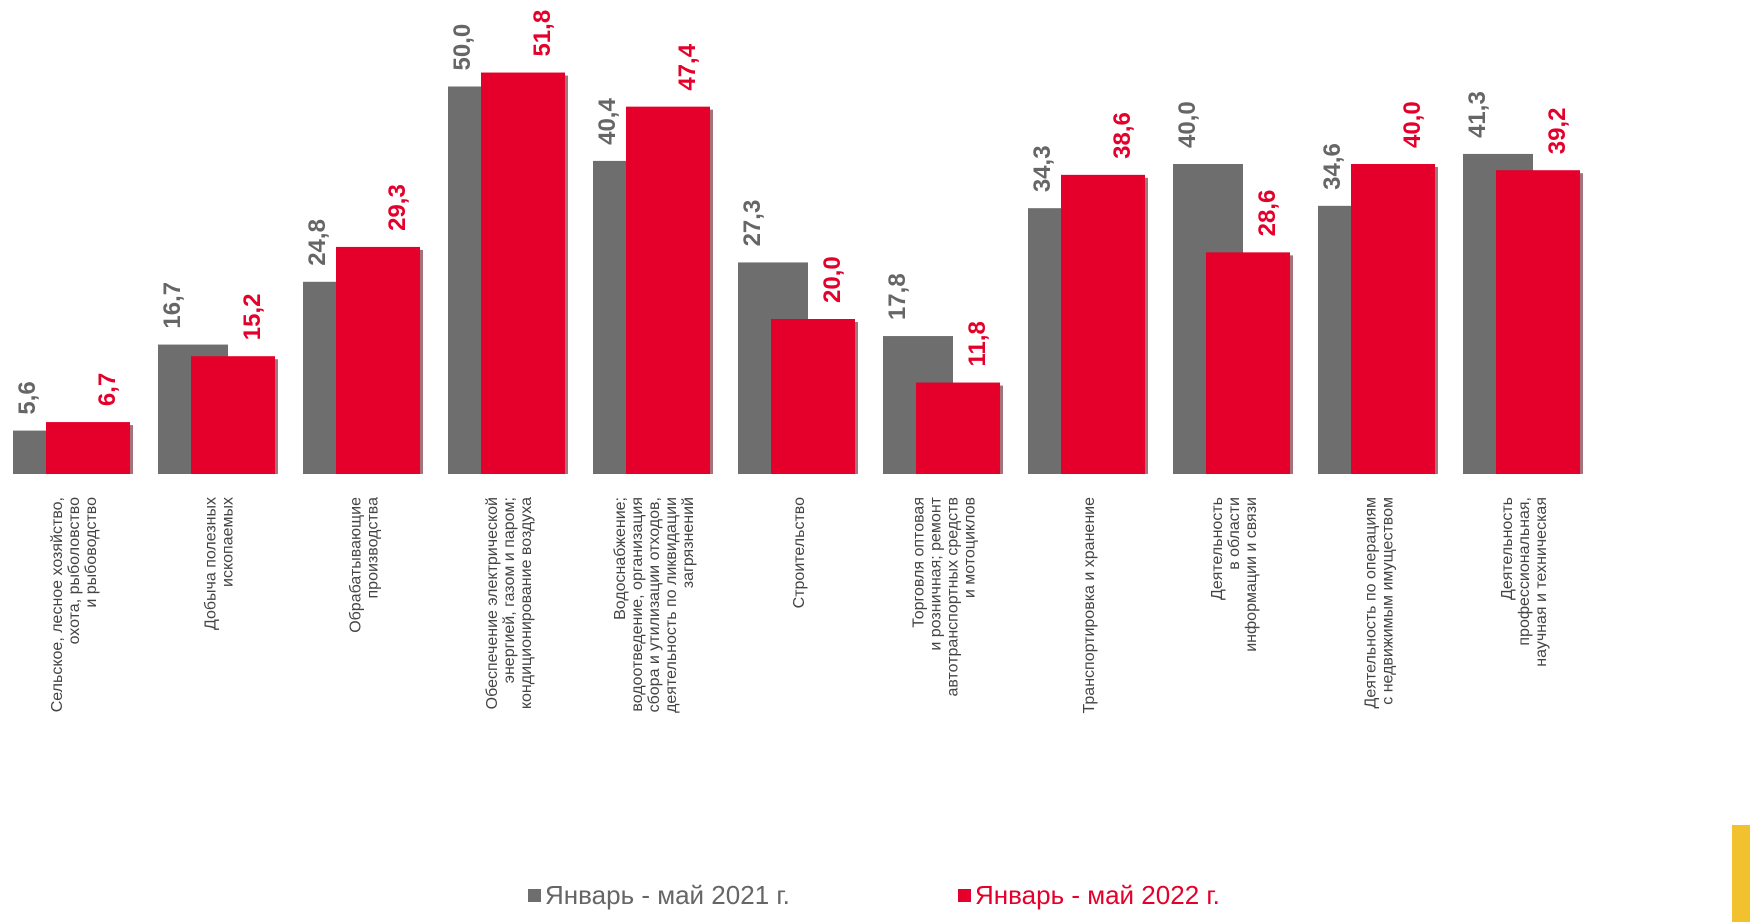 The image size is (1750, 922). I want to click on category-label-line: энергией, газом и паром;, so click(509, 590).